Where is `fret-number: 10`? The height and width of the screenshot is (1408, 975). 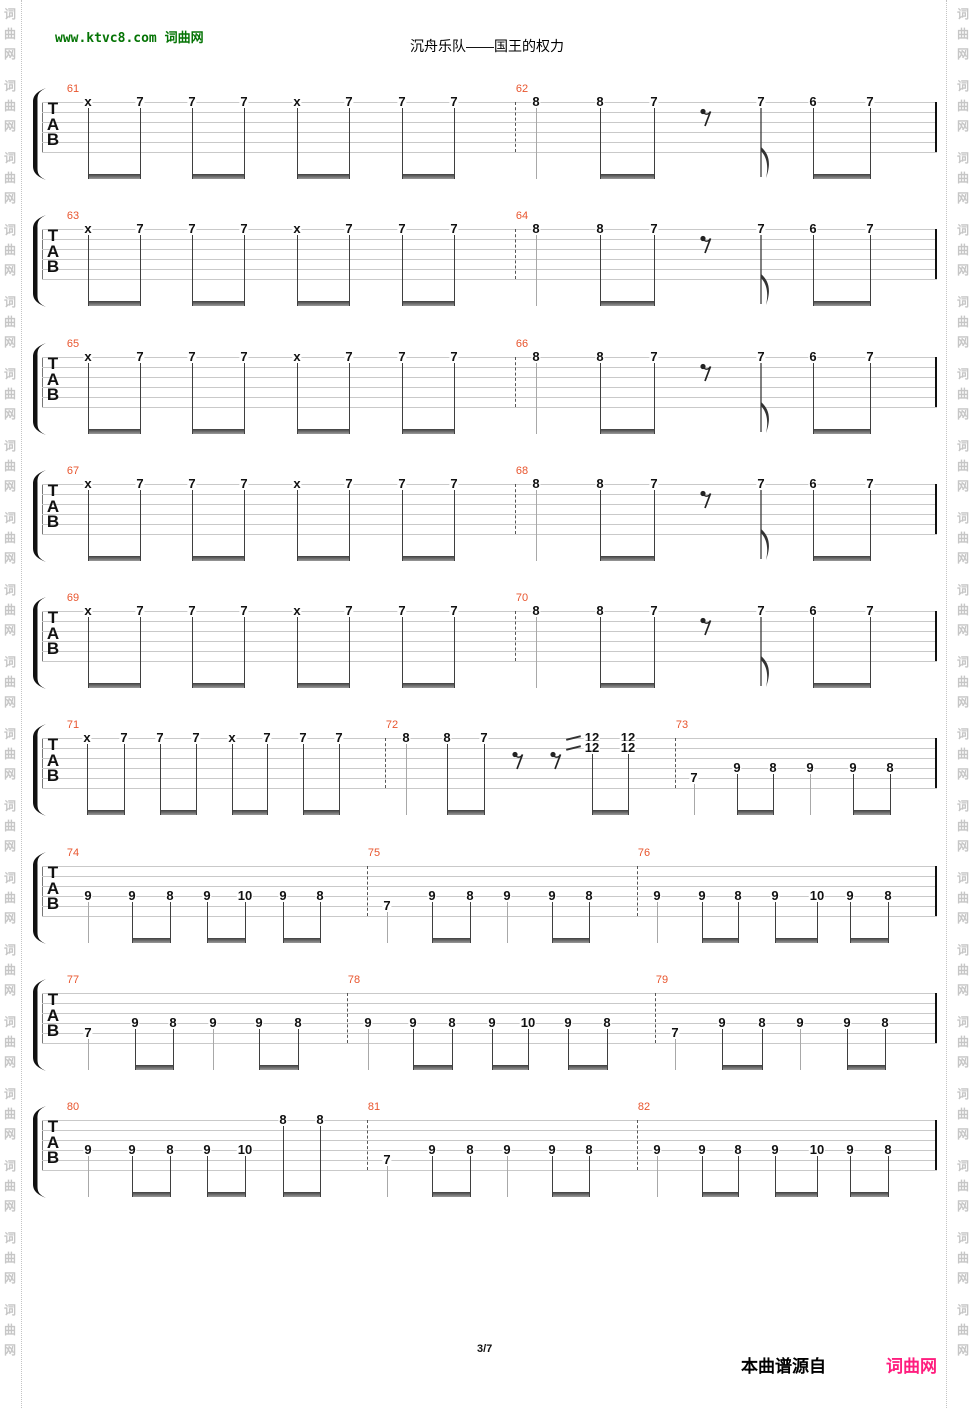
fret-number: 10 is located at coordinates (245, 895).